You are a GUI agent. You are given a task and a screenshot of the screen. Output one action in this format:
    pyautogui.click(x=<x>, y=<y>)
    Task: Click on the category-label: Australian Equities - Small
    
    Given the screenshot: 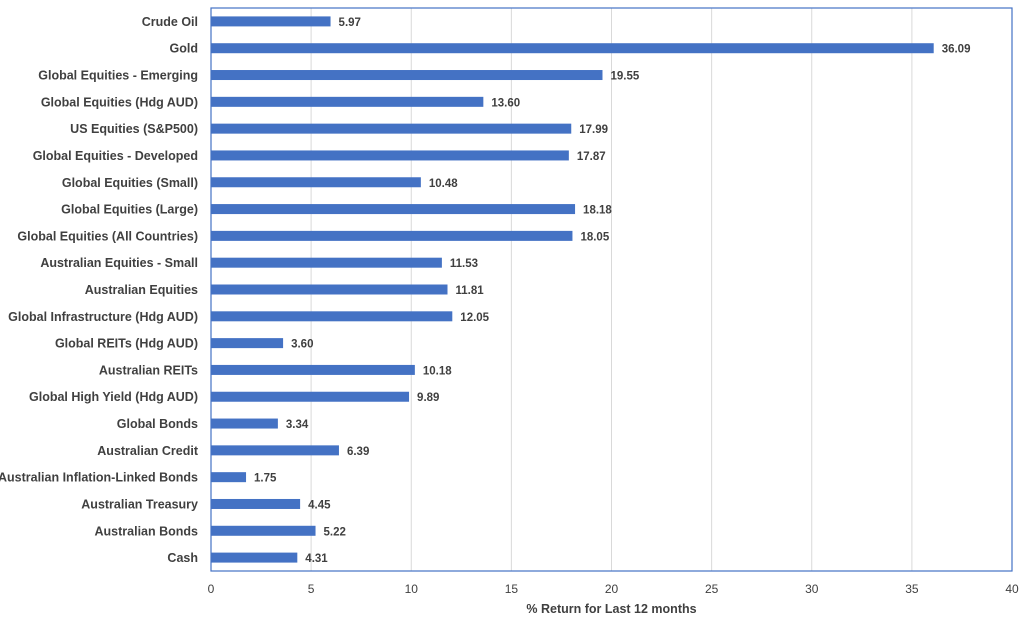 What is the action you would take?
    pyautogui.click(x=119, y=263)
    